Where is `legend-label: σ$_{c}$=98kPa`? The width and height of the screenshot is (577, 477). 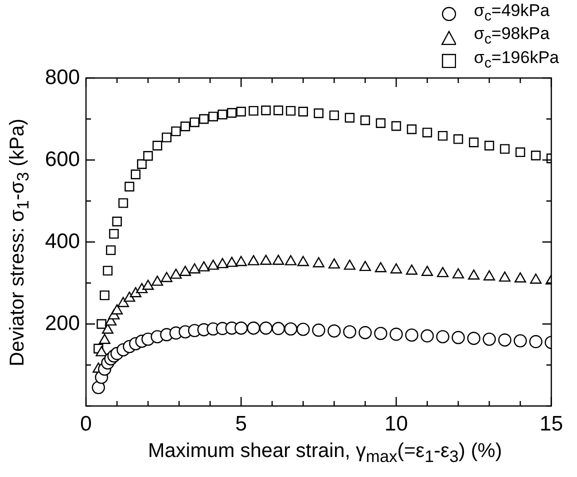 legend-label: σ$_{c}$=98kPa is located at coordinates (512, 36).